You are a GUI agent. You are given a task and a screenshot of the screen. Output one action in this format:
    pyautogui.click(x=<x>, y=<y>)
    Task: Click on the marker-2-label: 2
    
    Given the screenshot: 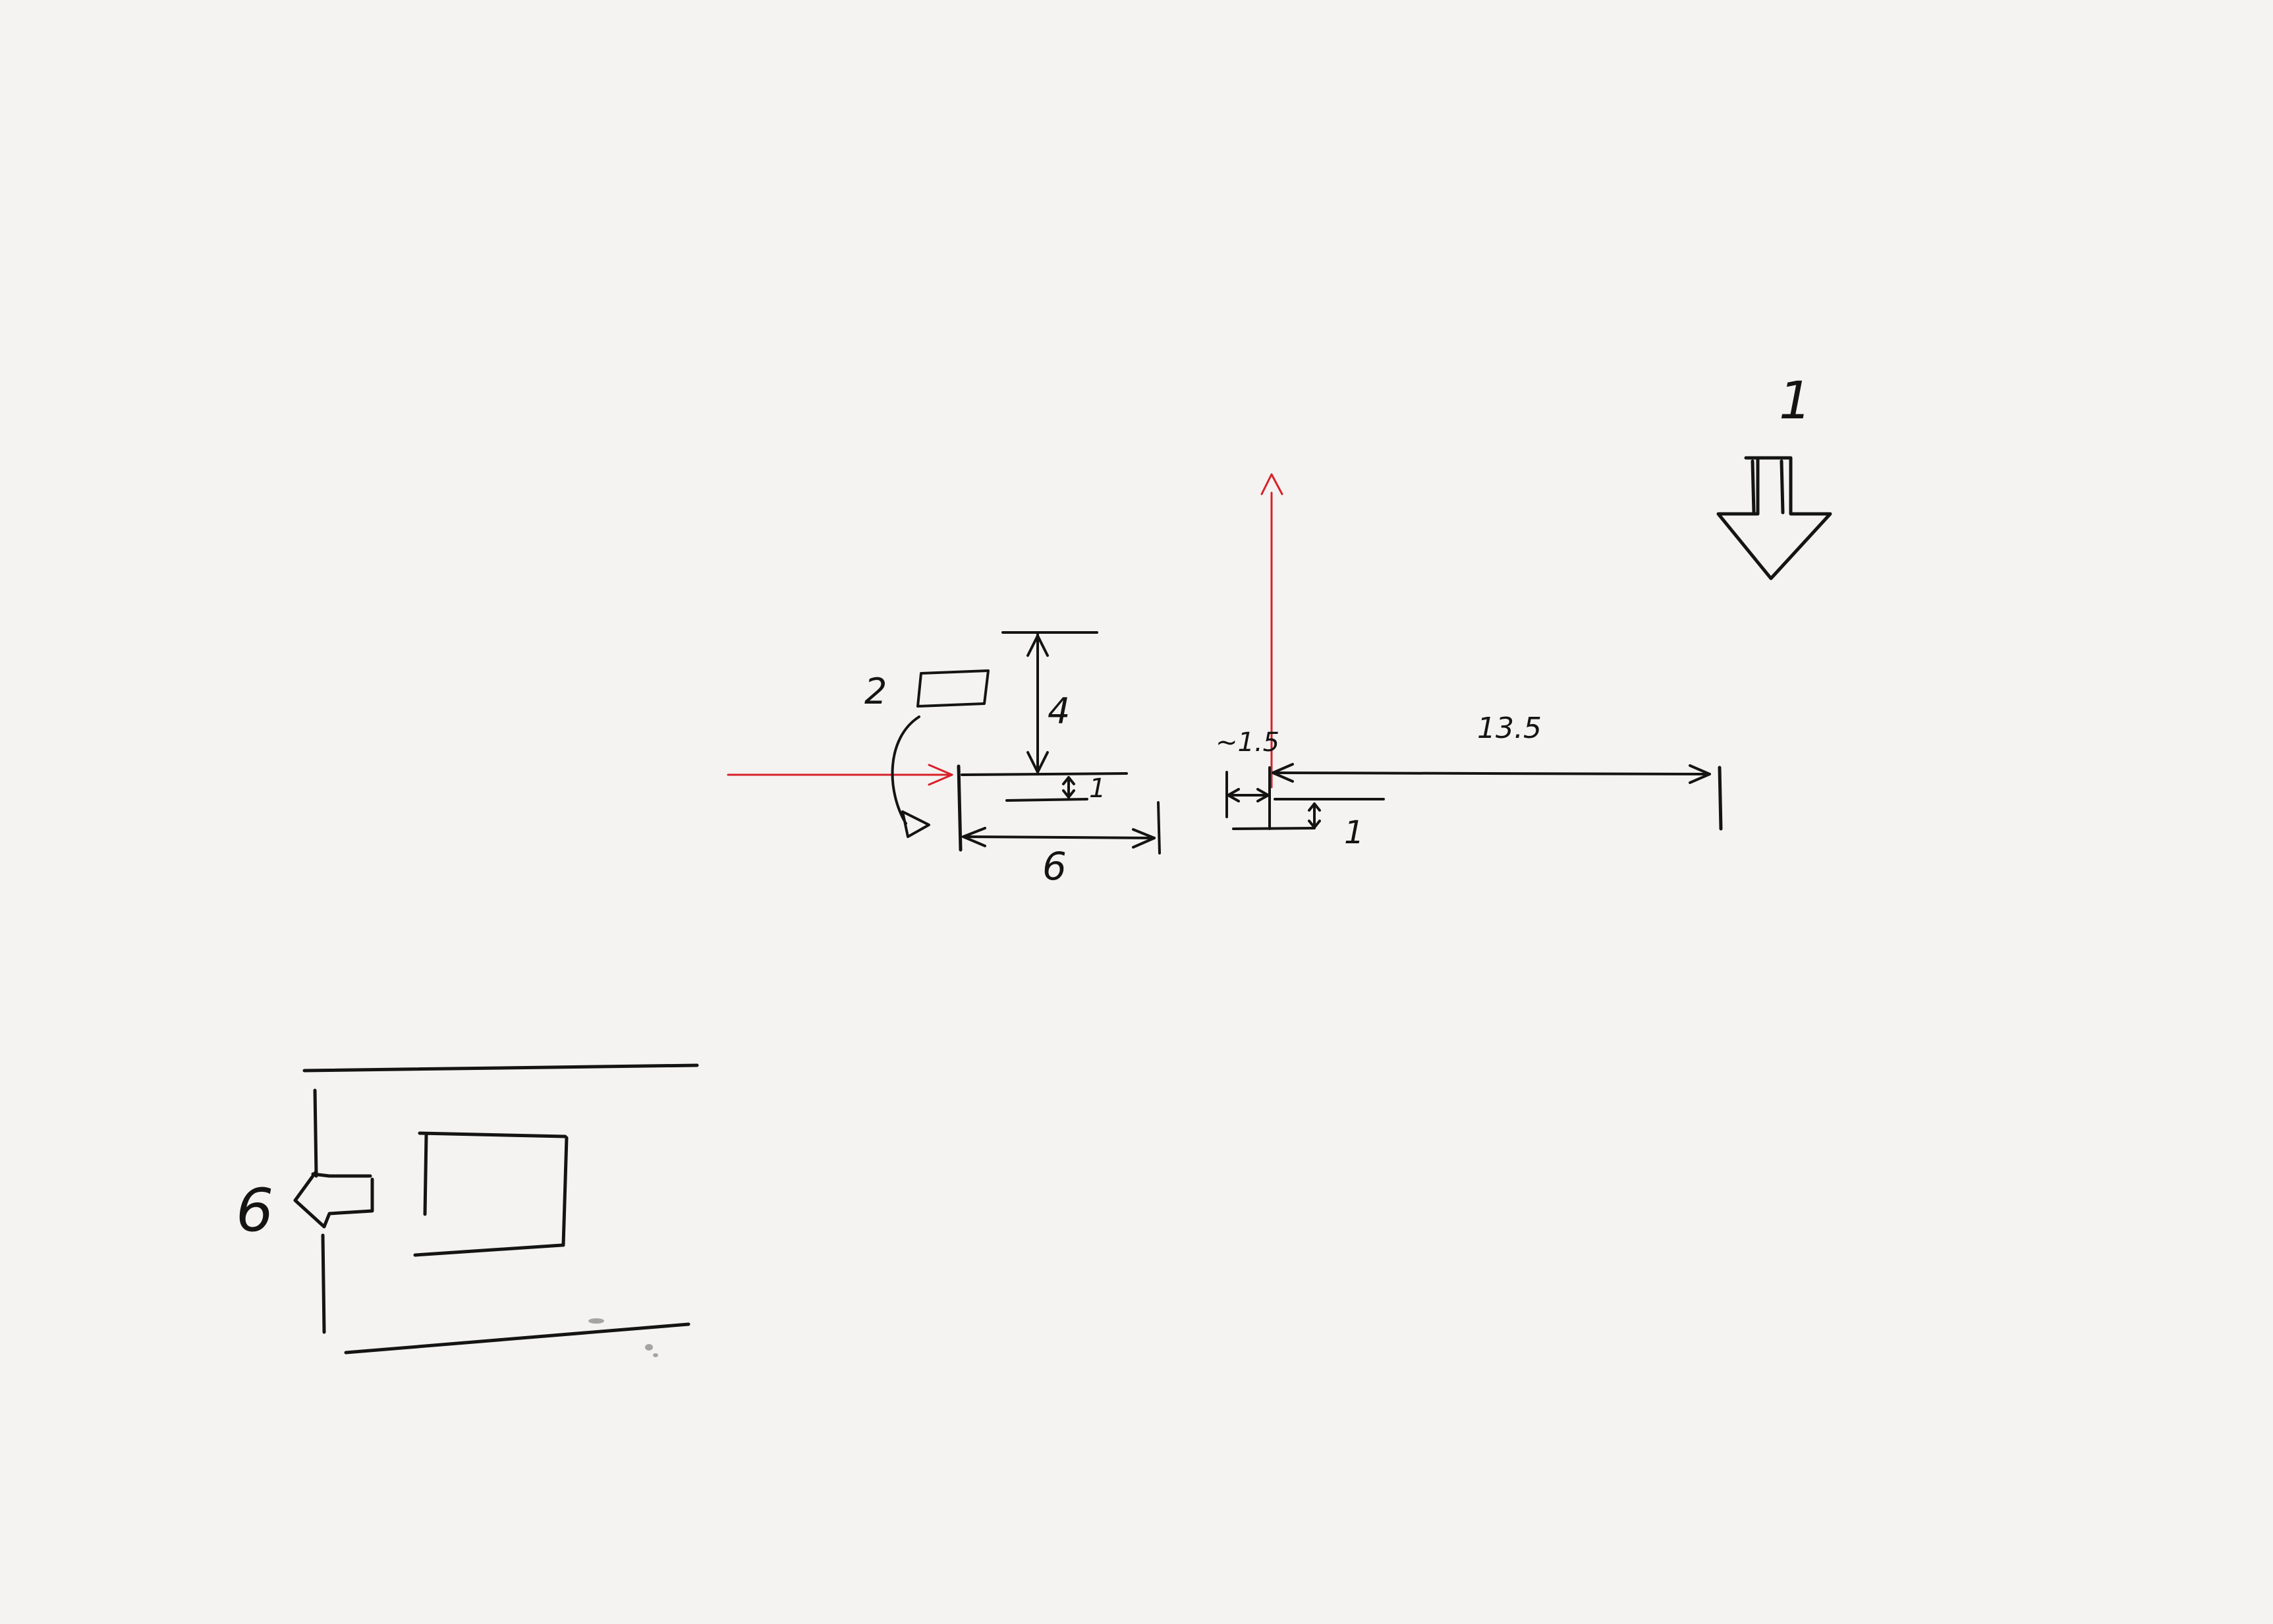 What is the action you would take?
    pyautogui.click(x=876, y=691)
    